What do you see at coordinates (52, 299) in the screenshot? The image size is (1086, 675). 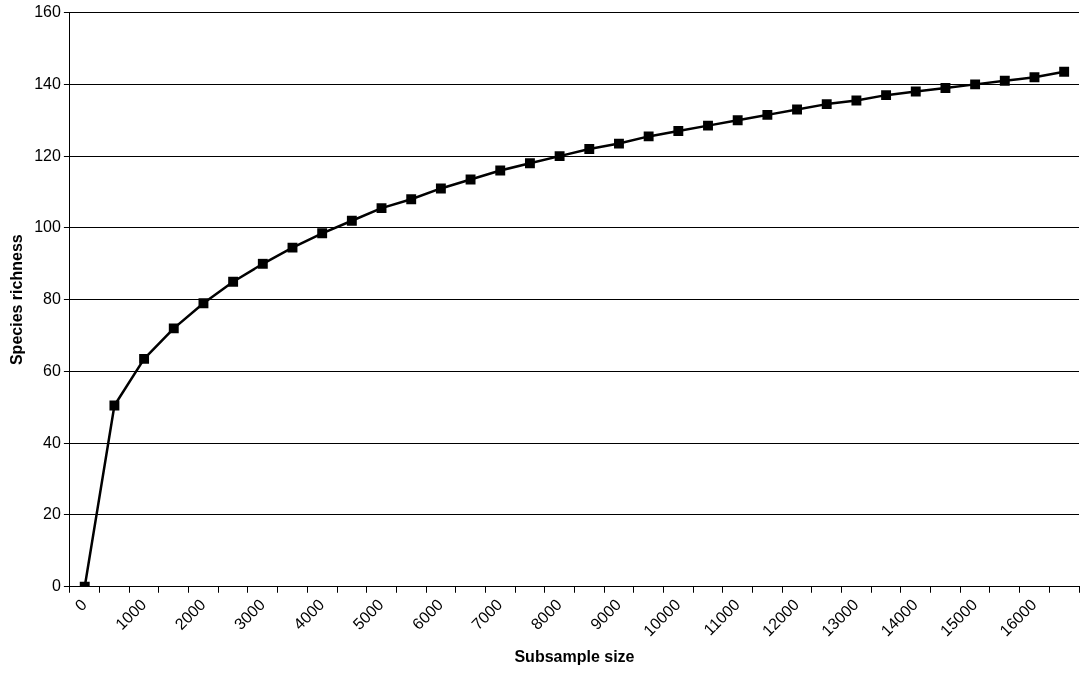 I see `y-tick-label: 80` at bounding box center [52, 299].